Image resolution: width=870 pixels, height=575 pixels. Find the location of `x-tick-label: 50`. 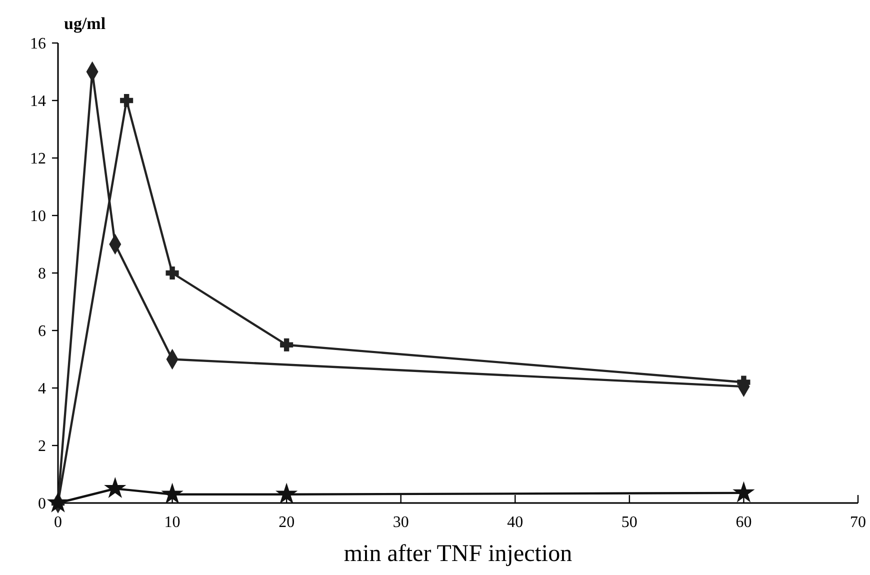

x-tick-label: 50 is located at coordinates (629, 522).